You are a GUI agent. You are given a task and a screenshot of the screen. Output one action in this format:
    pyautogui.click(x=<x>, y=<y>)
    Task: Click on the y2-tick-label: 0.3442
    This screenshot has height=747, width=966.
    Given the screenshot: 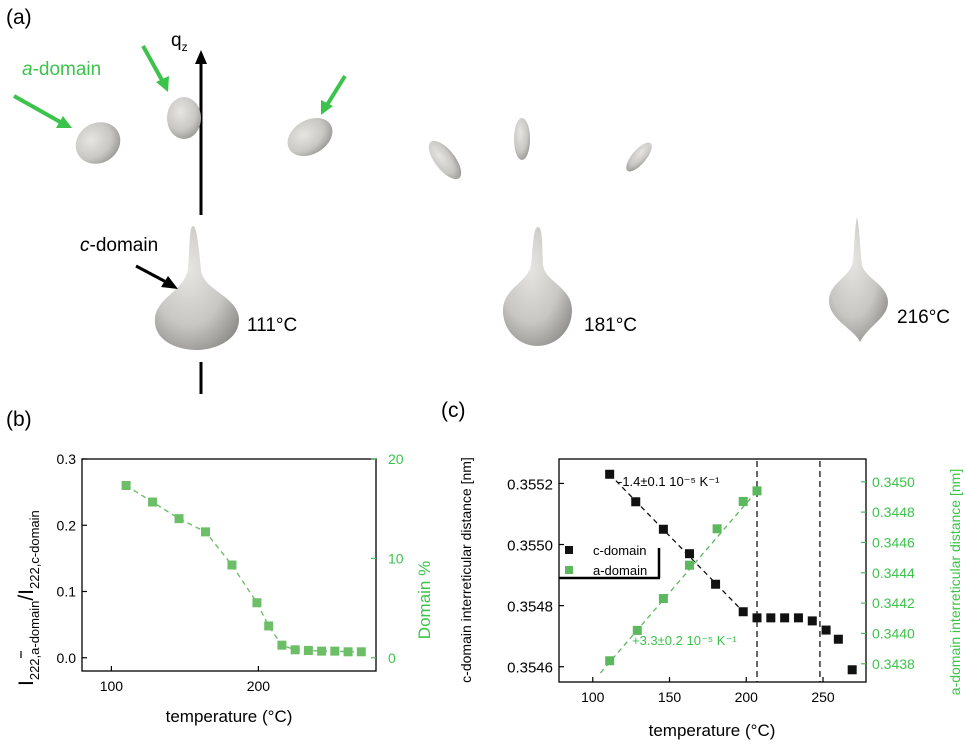 What is the action you would take?
    pyautogui.click(x=893, y=603)
    